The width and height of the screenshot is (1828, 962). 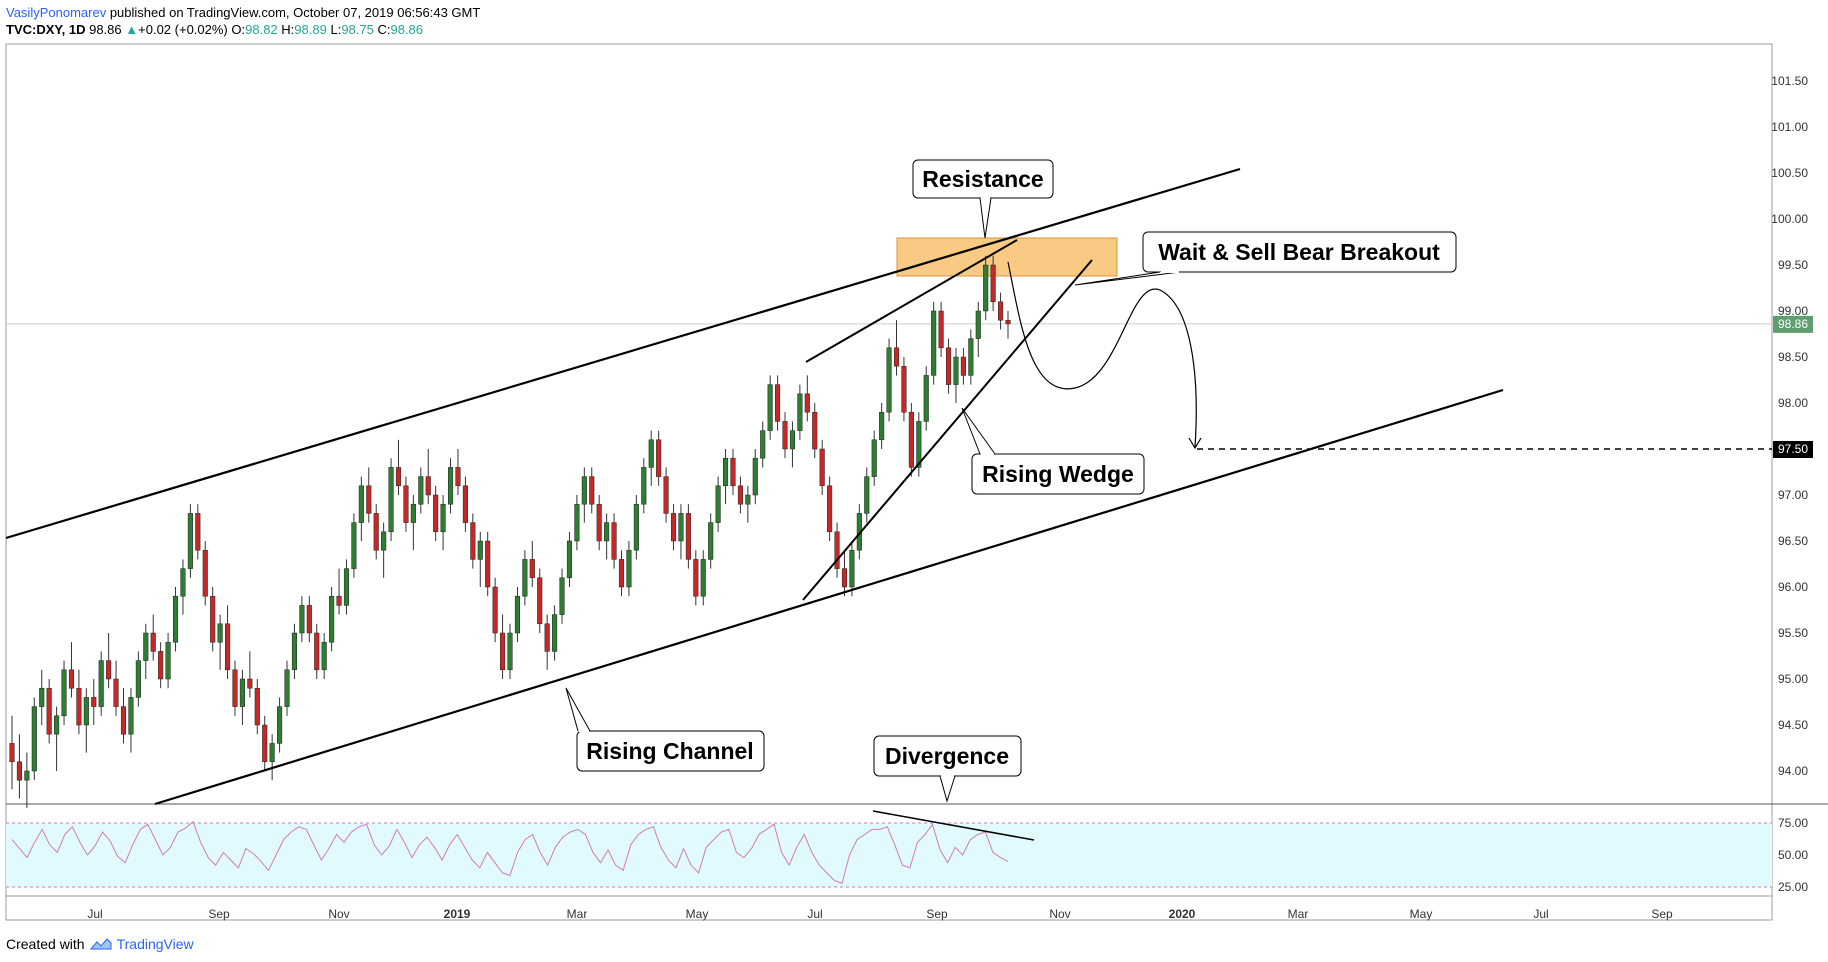 What do you see at coordinates (947, 430) in the screenshot?
I see `wedge-lower-line` at bounding box center [947, 430].